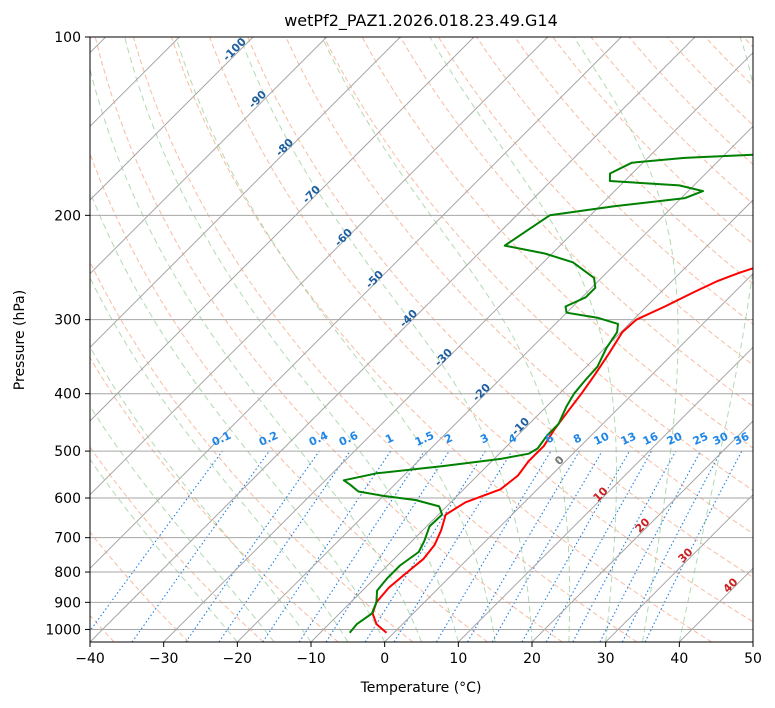  What do you see at coordinates (721, 439) in the screenshot?
I see `mixing-ratio-label: 30` at bounding box center [721, 439].